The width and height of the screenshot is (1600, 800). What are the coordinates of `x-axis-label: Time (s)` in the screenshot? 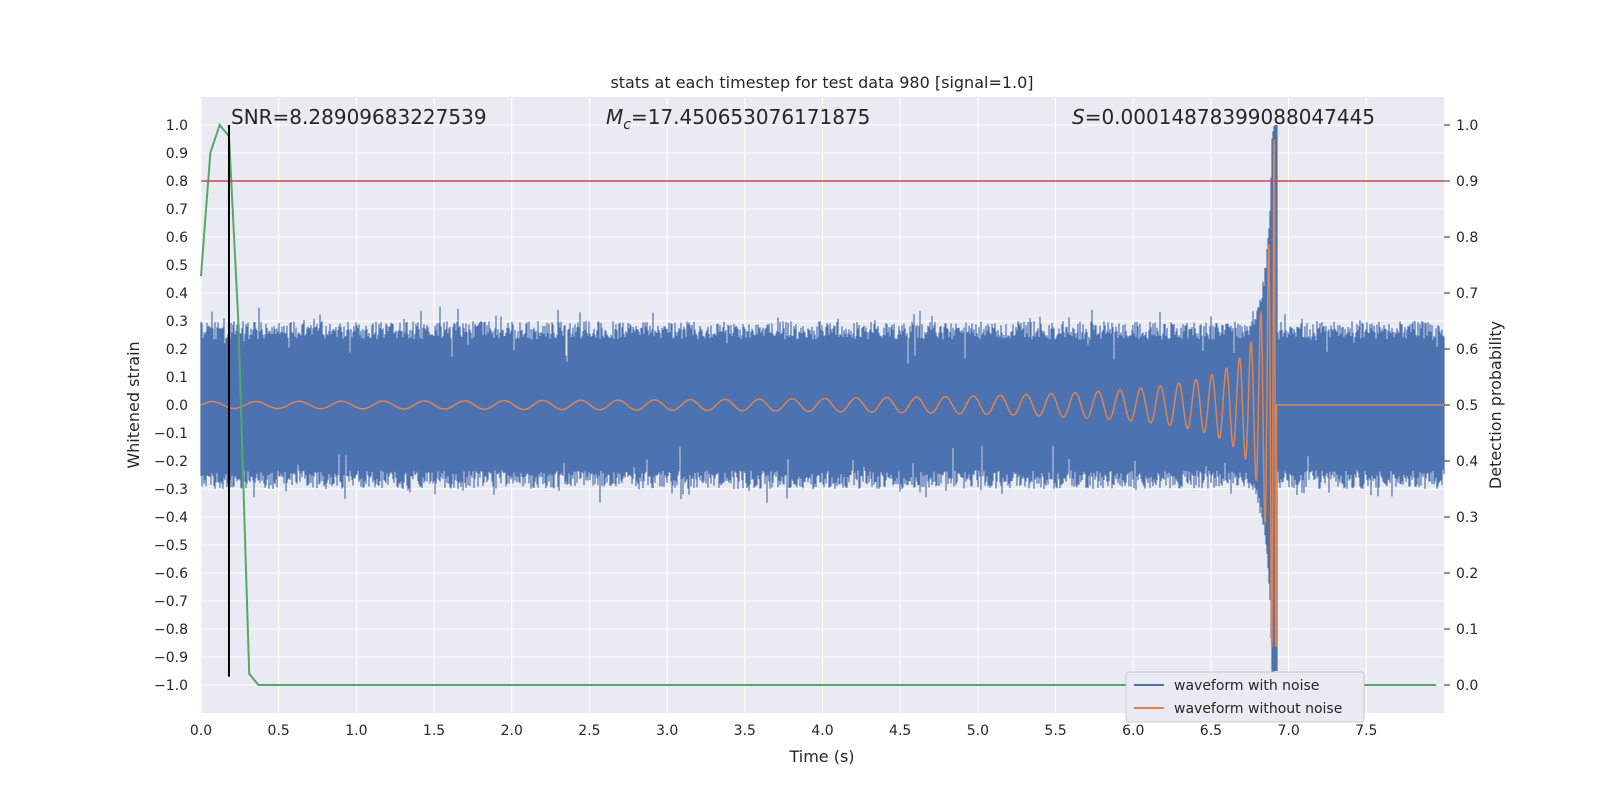 It's located at (821, 756).